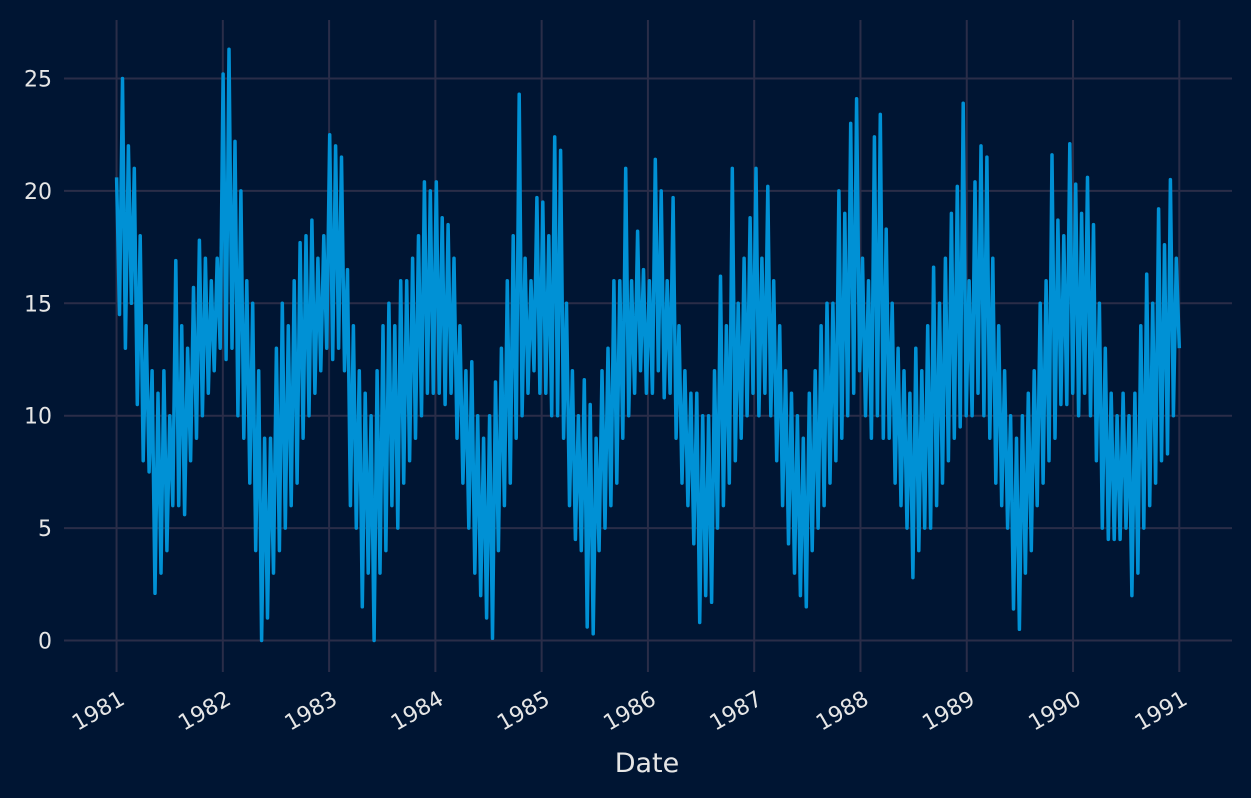  What do you see at coordinates (38, 79) in the screenshot?
I see `y-tick-label: 25` at bounding box center [38, 79].